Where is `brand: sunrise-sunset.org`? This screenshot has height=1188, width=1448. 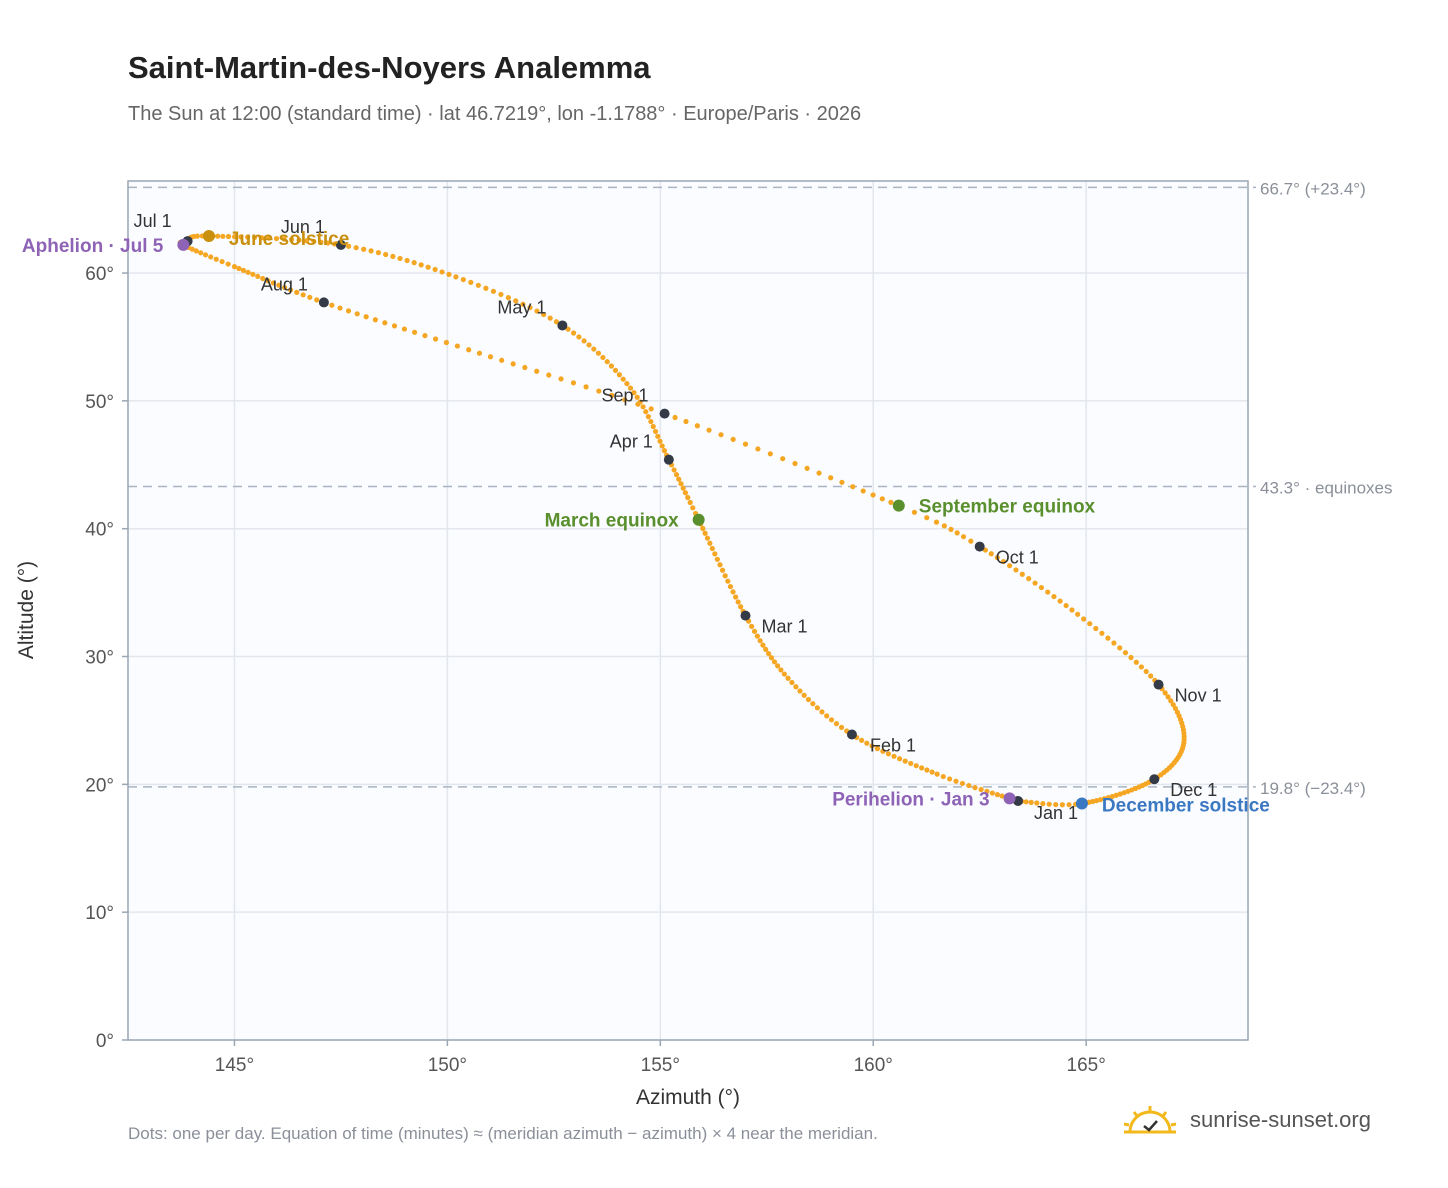 brand: sunrise-sunset.org is located at coordinates (1246, 1120).